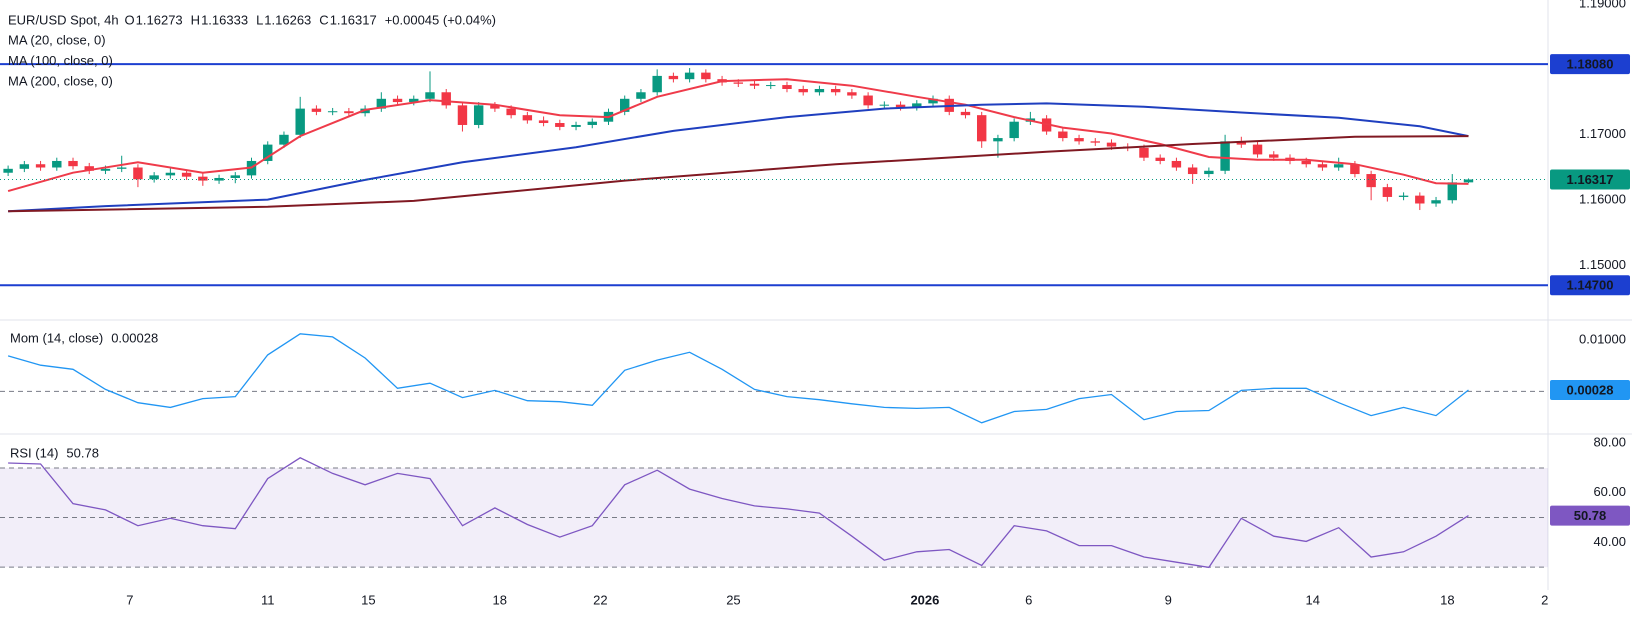 The image size is (1632, 619). I want to click on price-badge-label: 0.00028, so click(1590, 389).